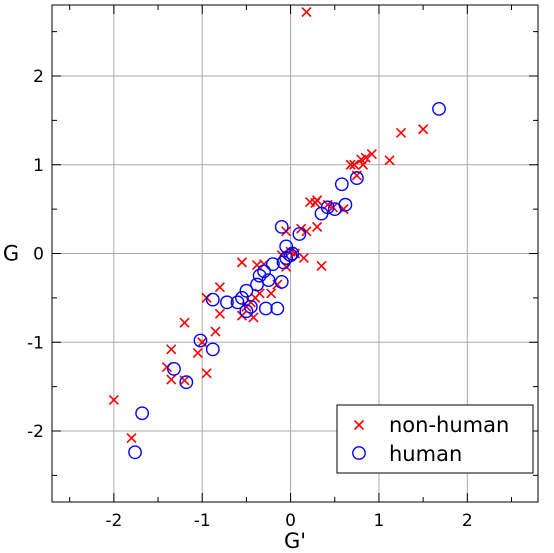  I want to click on legend-label-non-human: non-human, so click(449, 425).